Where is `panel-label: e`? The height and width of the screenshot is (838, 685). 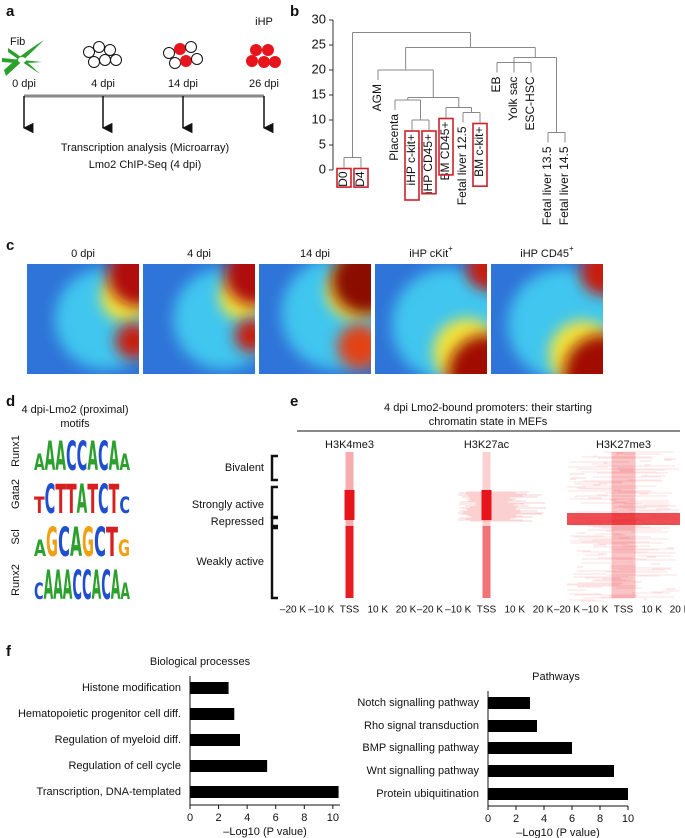
panel-label: e is located at coordinates (294, 401).